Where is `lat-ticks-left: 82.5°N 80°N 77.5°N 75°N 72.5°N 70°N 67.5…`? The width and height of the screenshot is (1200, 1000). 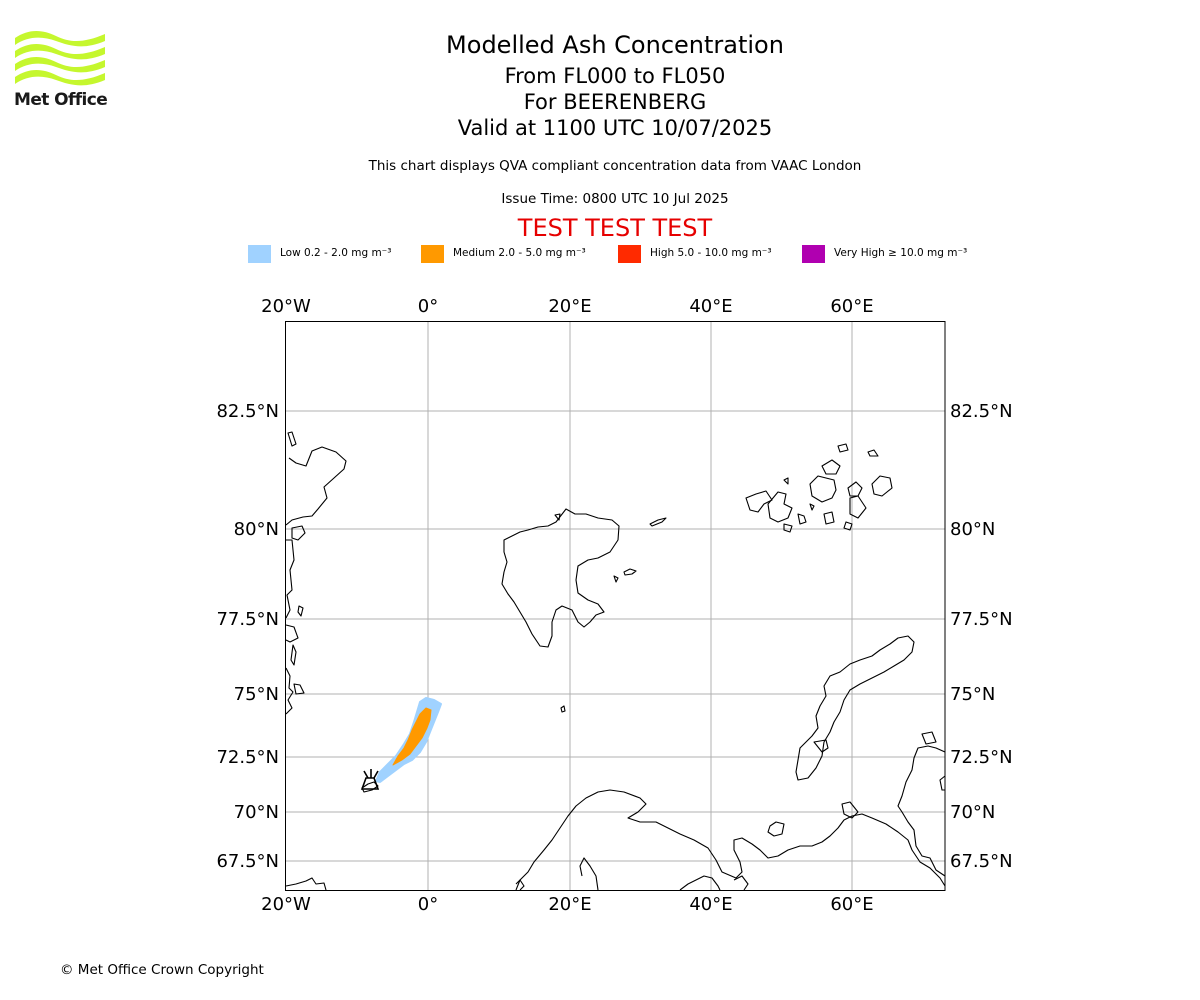 lat-ticks-left: 82.5°N 80°N 77.5°N 75°N 72.5°N 70°N 67.5… is located at coordinates (247, 636).